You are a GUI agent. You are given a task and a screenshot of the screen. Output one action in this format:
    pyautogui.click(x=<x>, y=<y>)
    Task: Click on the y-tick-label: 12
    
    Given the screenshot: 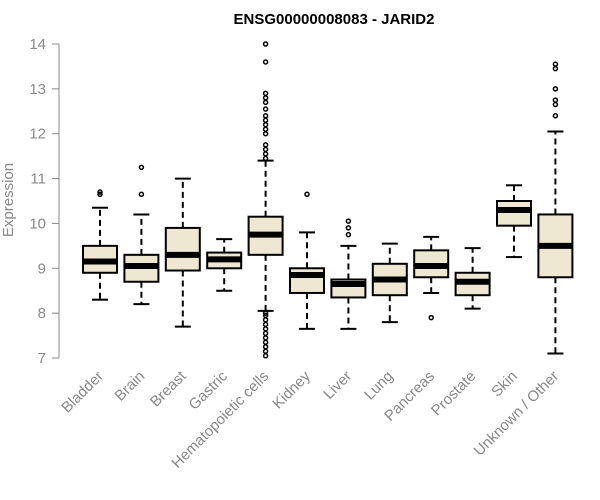 What is the action you would take?
    pyautogui.click(x=37, y=134)
    